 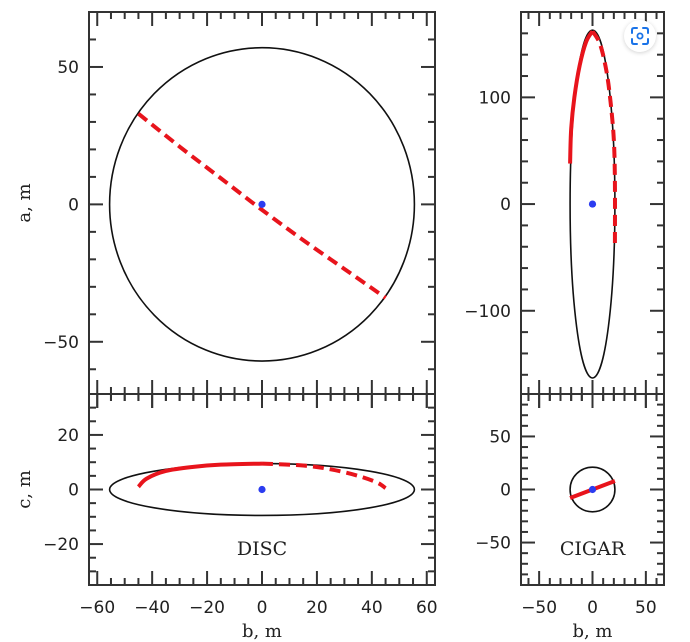 What do you see at coordinates (593, 549) in the screenshot?
I see `panel-annotation: CIGAR` at bounding box center [593, 549].